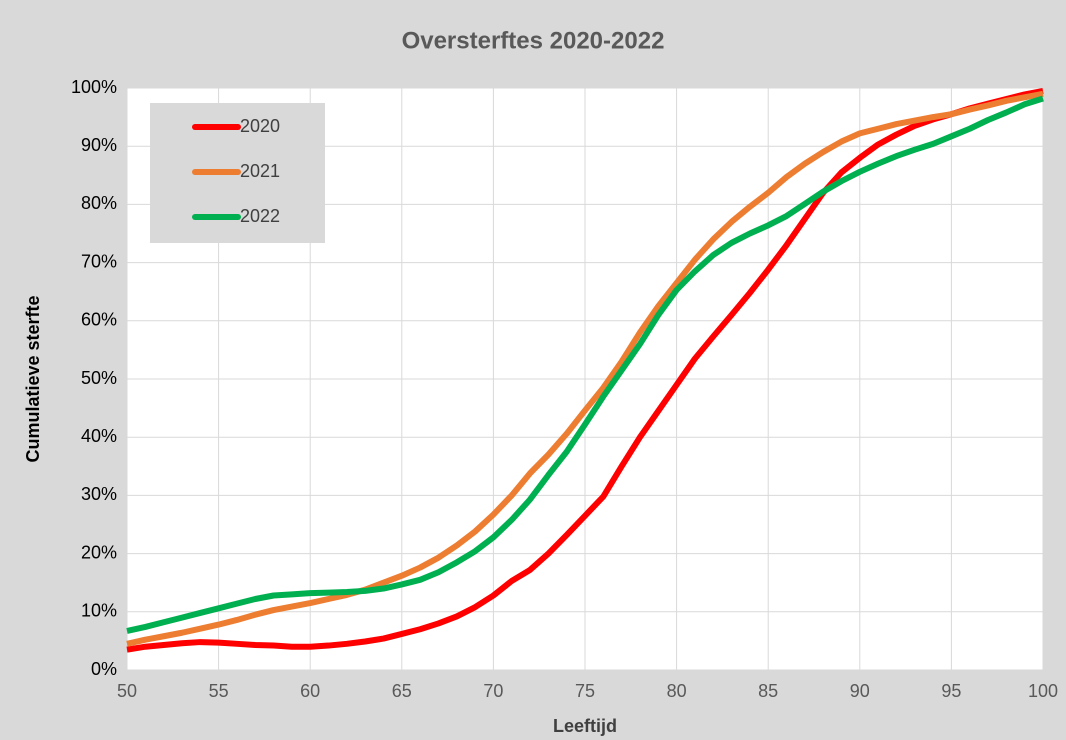 Image resolution: width=1066 pixels, height=740 pixels. What do you see at coordinates (99, 145) in the screenshot?
I see `y-tick-label: 90%` at bounding box center [99, 145].